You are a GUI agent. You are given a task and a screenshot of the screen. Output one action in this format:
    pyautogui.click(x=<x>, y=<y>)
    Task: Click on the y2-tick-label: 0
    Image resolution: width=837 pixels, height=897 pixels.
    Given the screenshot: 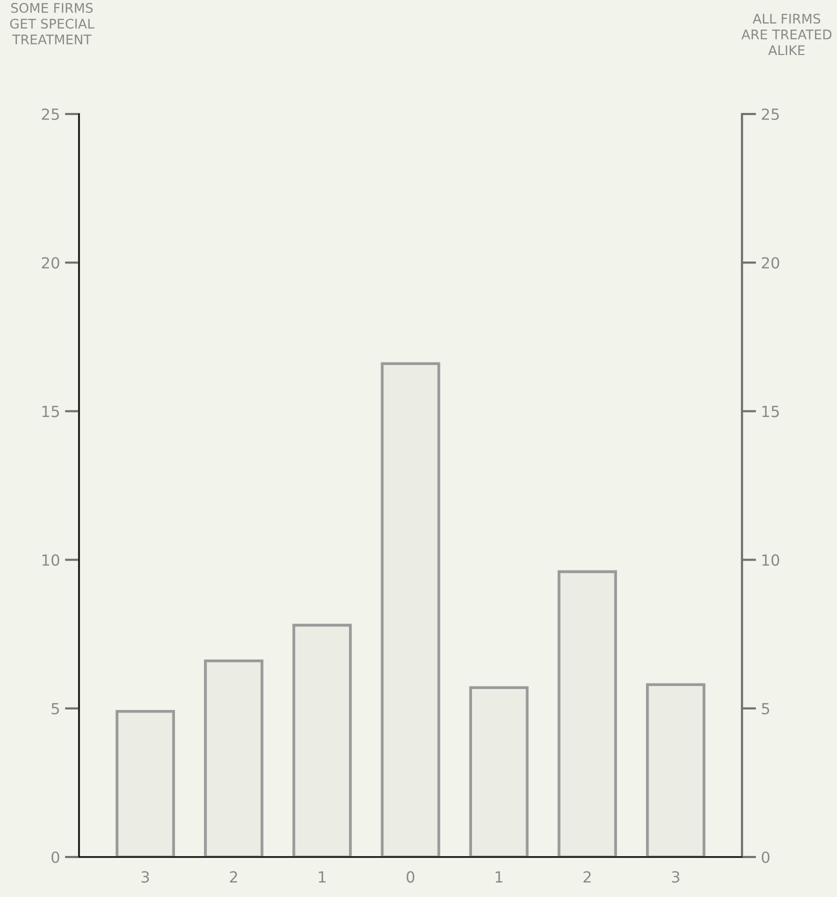 What is the action you would take?
    pyautogui.click(x=766, y=857)
    